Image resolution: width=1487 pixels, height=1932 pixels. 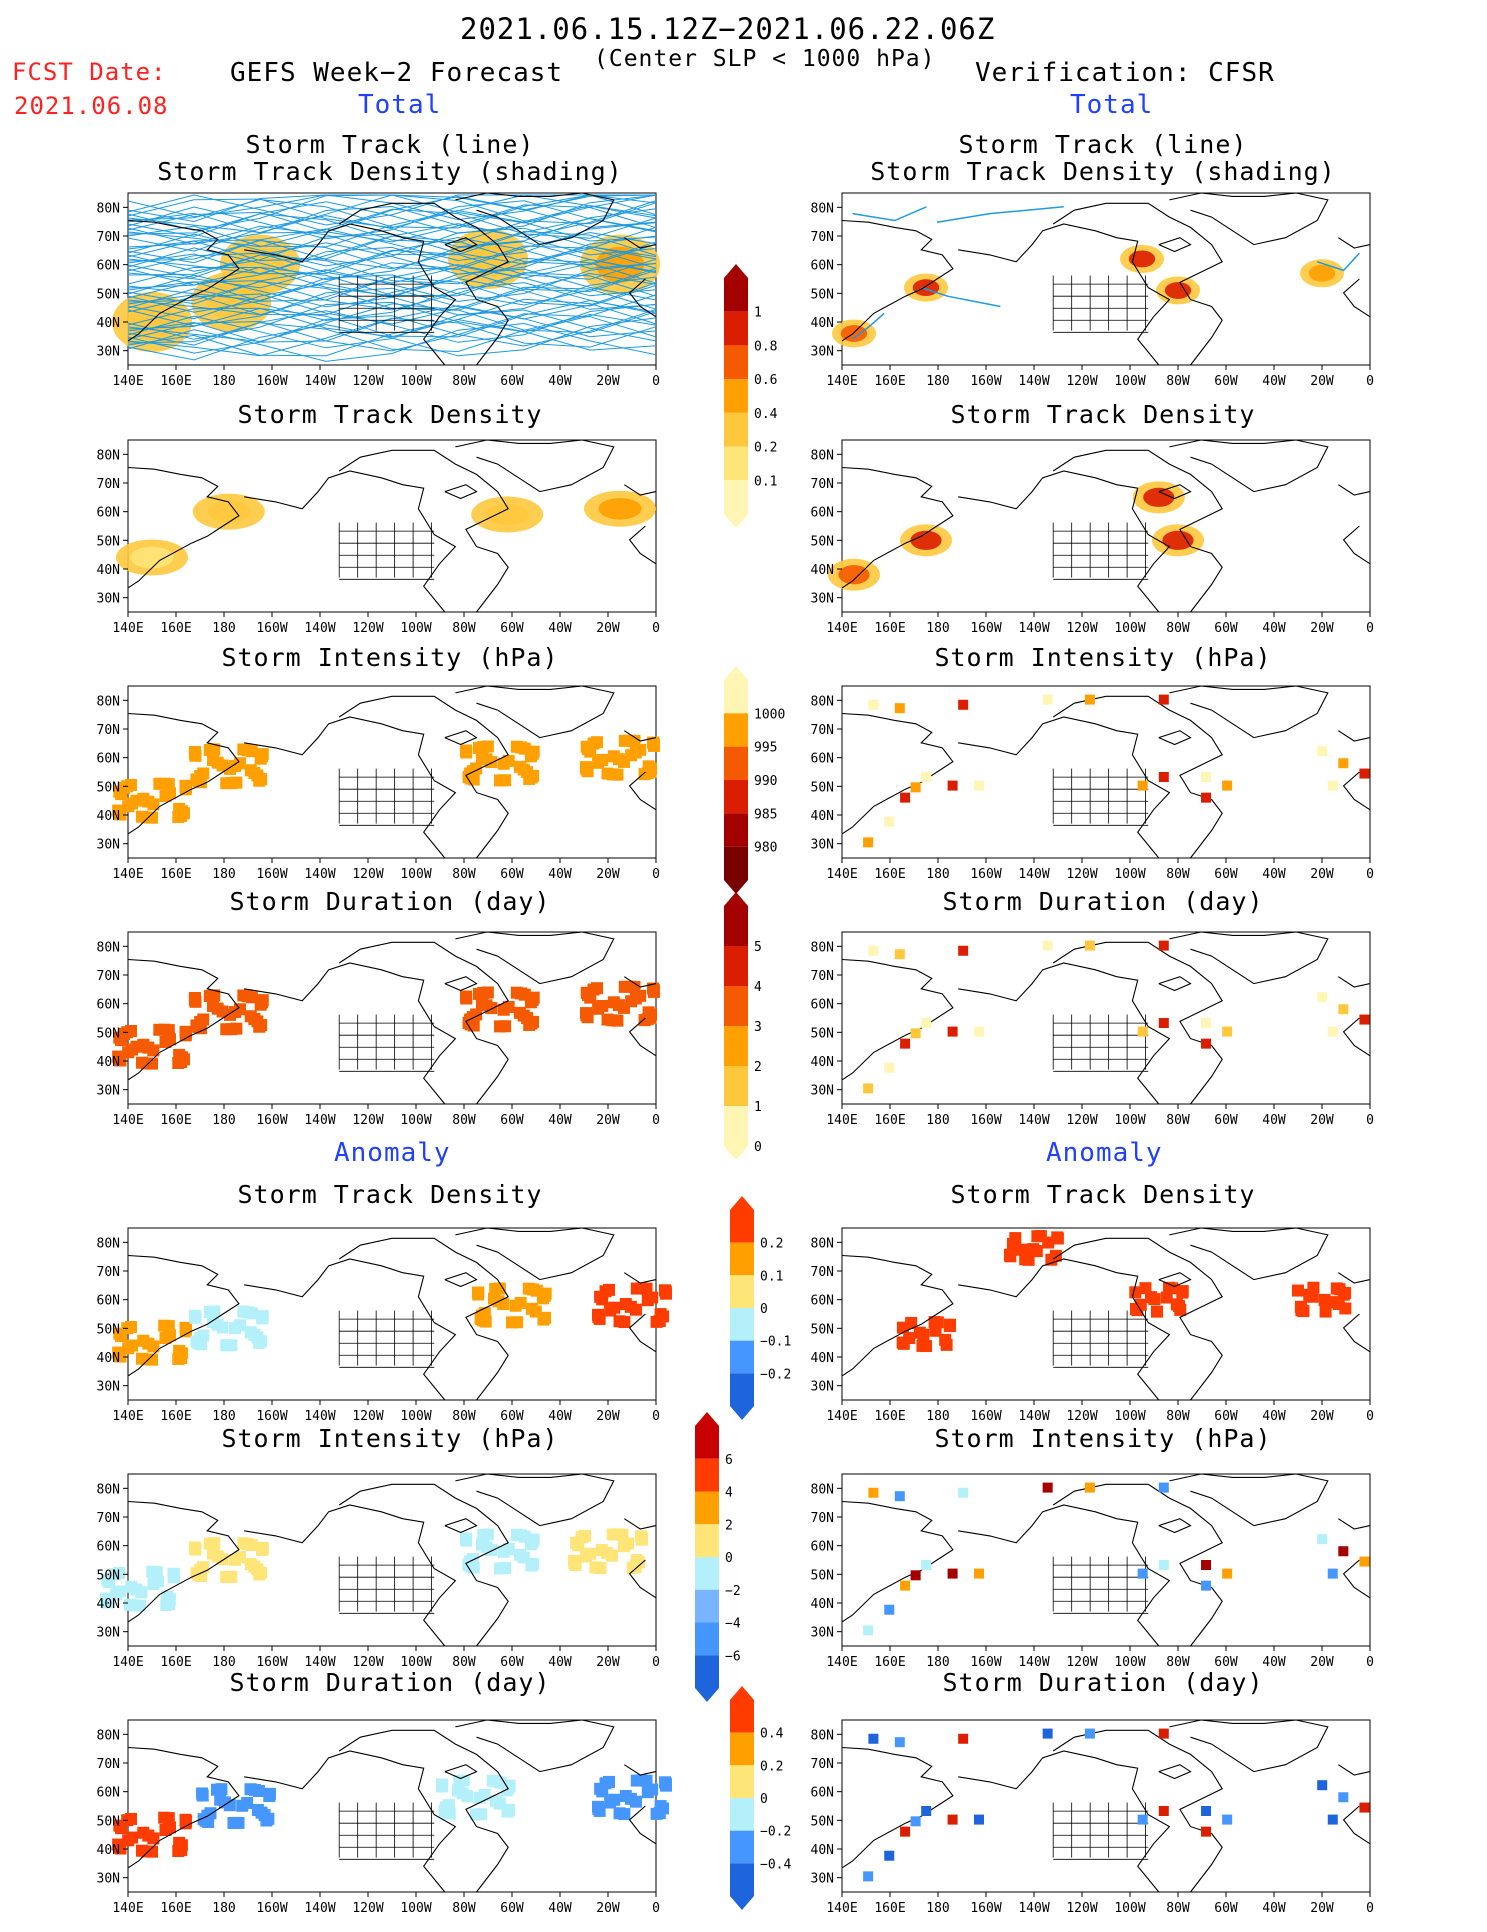 I want to click on x-tick-label: 40W, so click(x=1274, y=628).